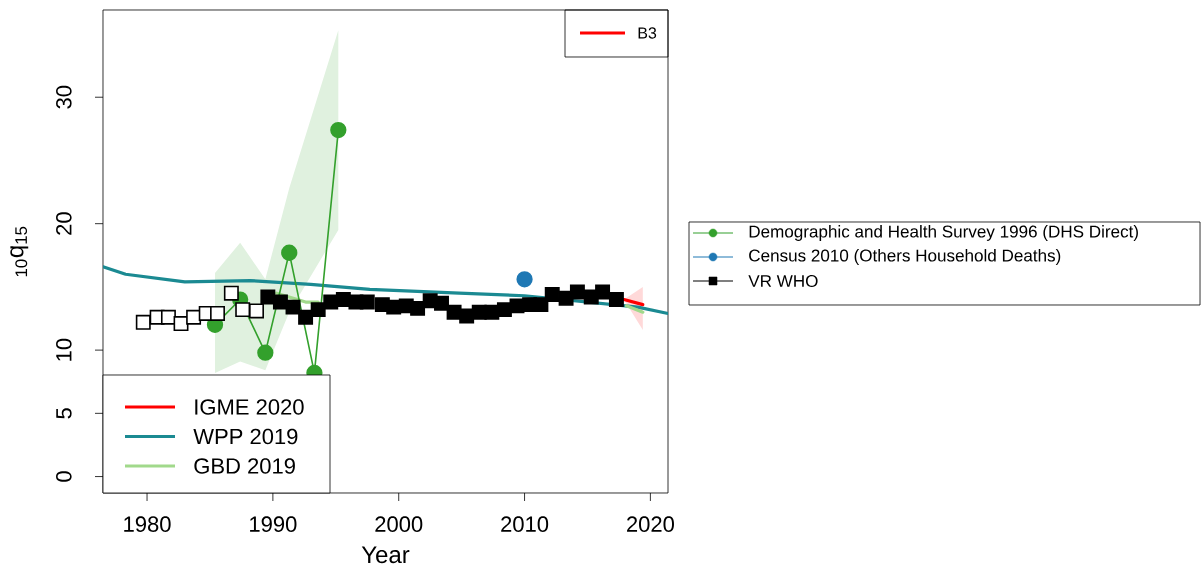  What do you see at coordinates (399, 524) in the screenshot?
I see `x-tick-label: 2000` at bounding box center [399, 524].